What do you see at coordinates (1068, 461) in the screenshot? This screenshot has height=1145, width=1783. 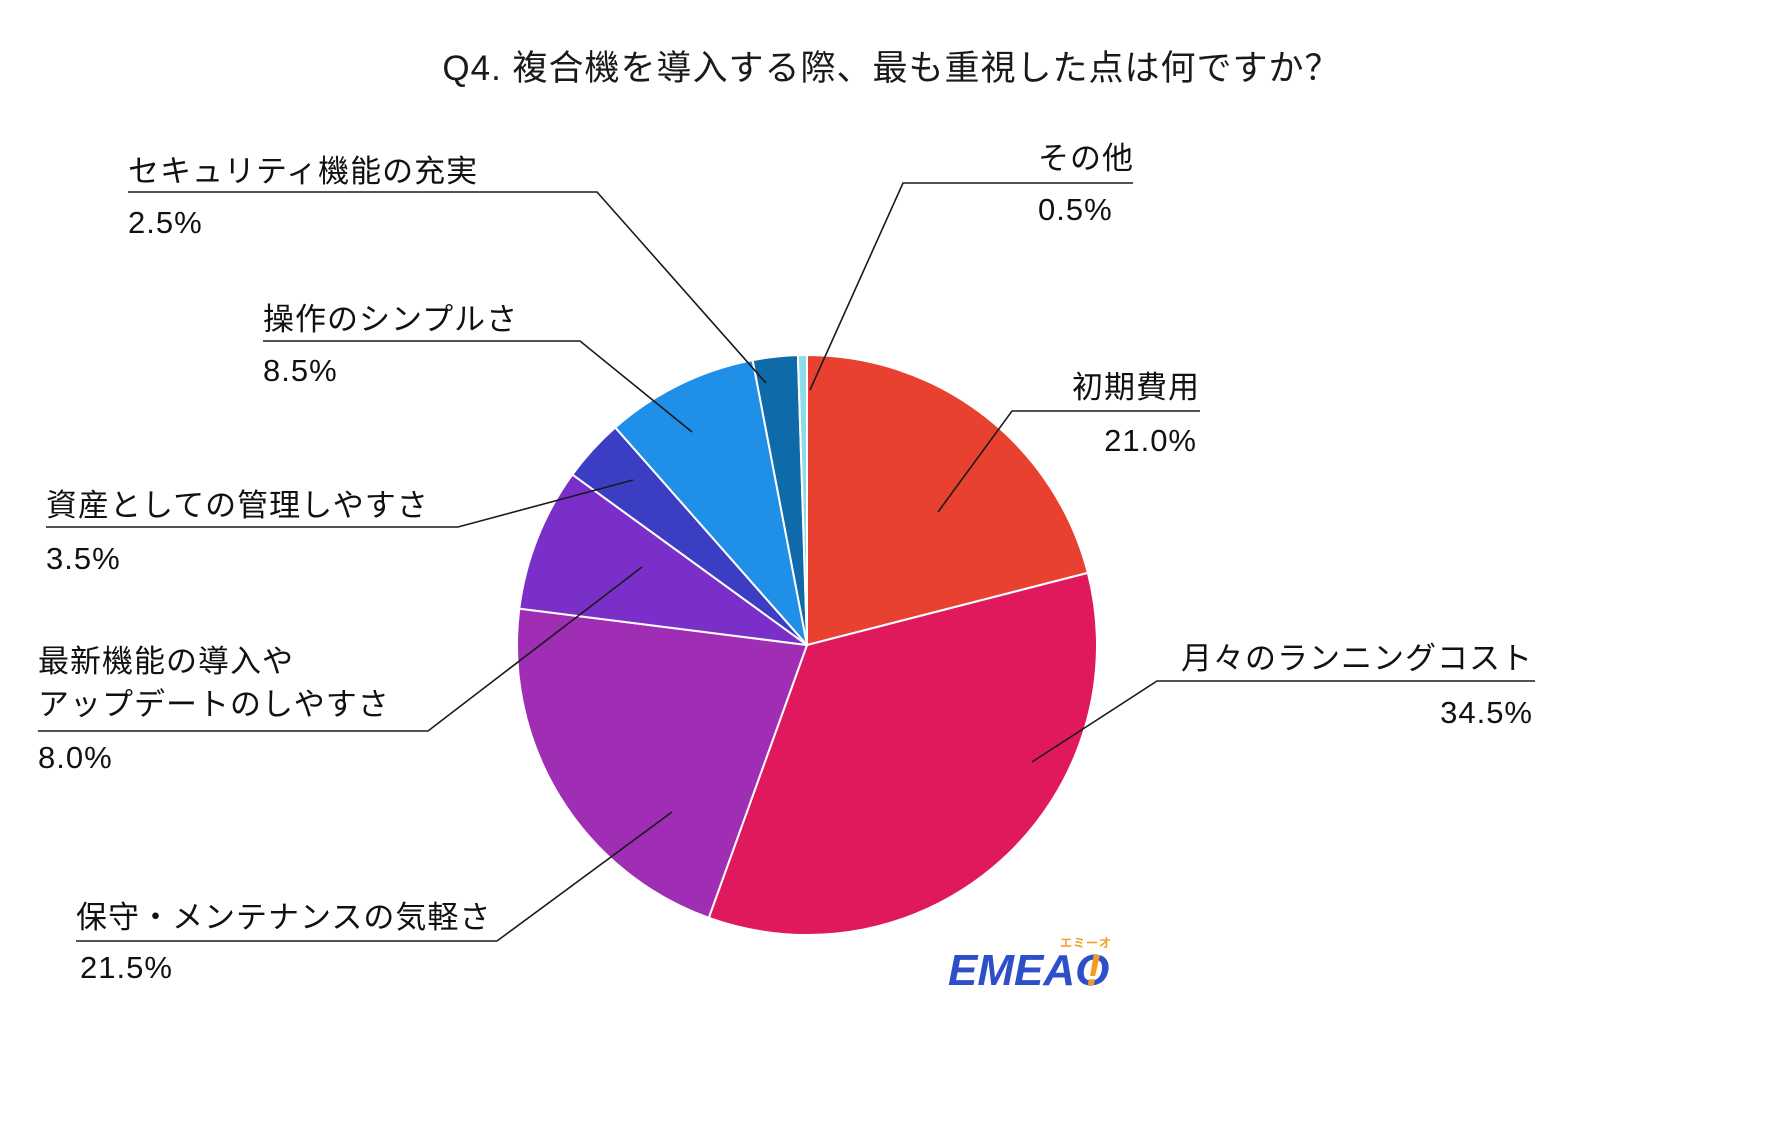 I see `leader-initial` at bounding box center [1068, 461].